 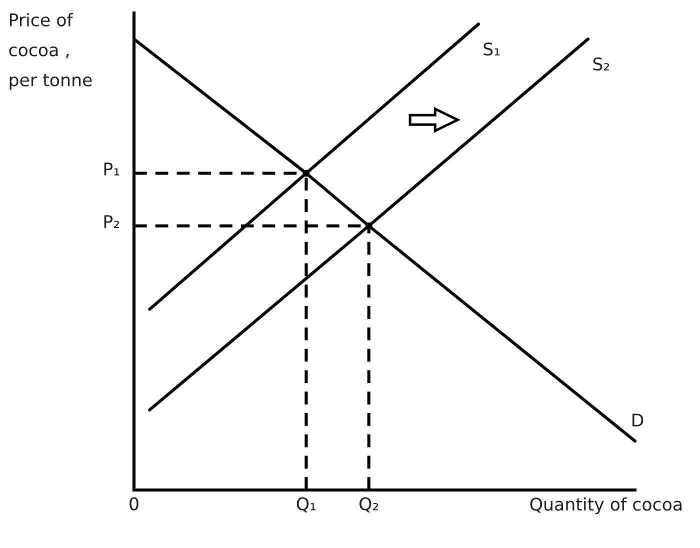 I want to click on x-tick-label: Q₁, so click(x=306, y=504).